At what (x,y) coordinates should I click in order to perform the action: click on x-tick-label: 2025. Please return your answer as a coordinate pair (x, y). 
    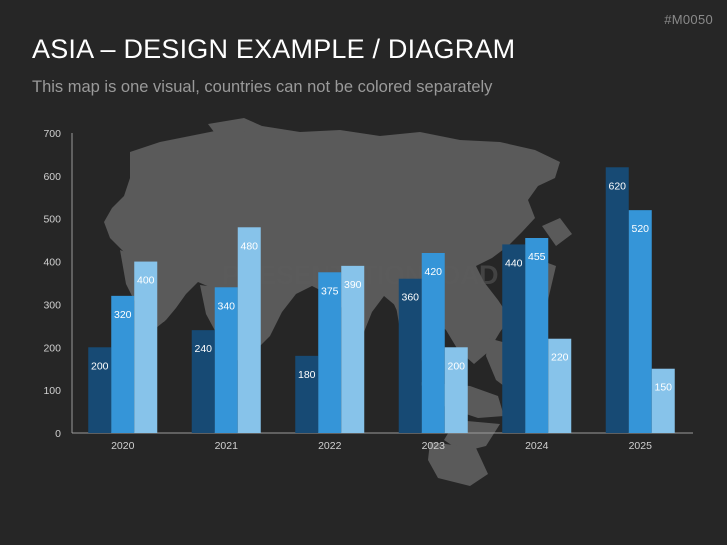
    Looking at the image, I should click on (641, 446).